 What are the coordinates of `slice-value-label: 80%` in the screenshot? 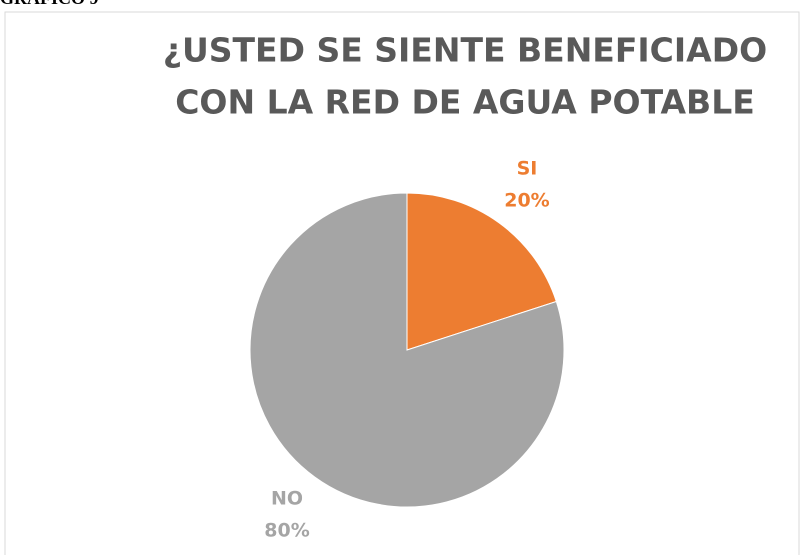 It's located at (286, 531).